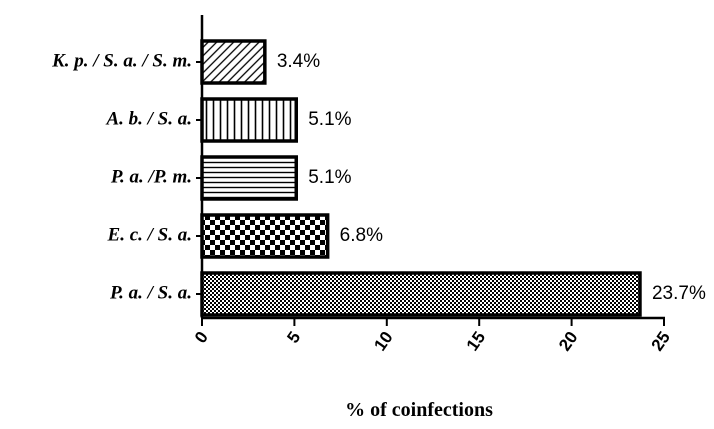 Image resolution: width=714 pixels, height=429 pixels. I want to click on bar-fine-checker, so click(421, 294).